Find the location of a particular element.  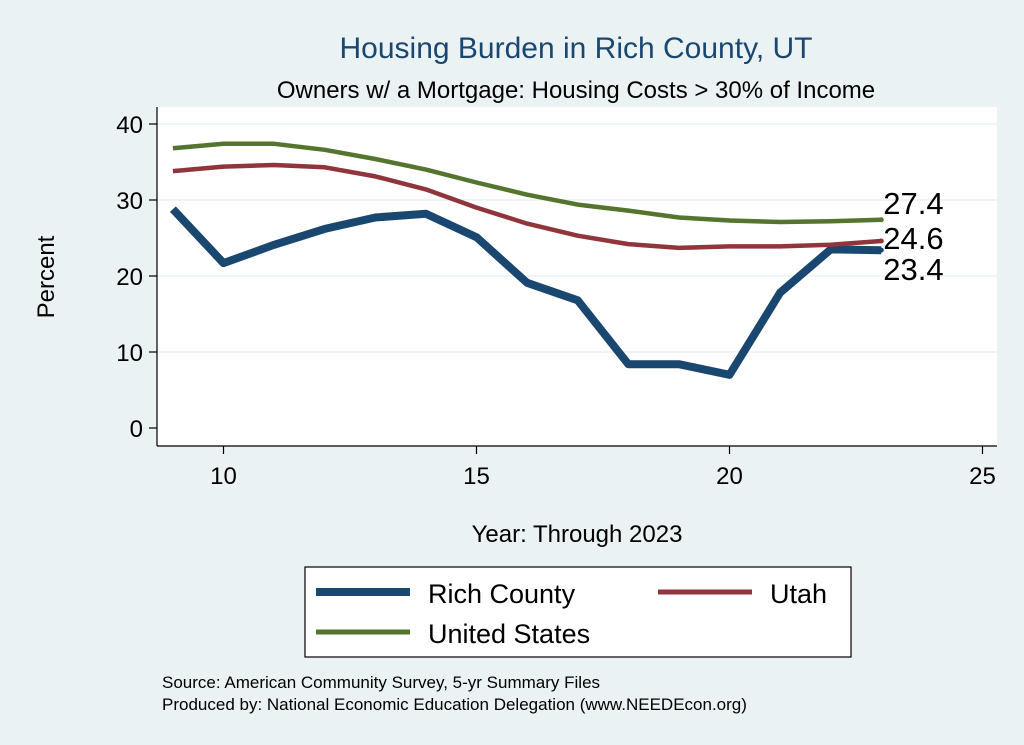

x-axis-title: Year: Through 2023 is located at coordinates (577, 534).